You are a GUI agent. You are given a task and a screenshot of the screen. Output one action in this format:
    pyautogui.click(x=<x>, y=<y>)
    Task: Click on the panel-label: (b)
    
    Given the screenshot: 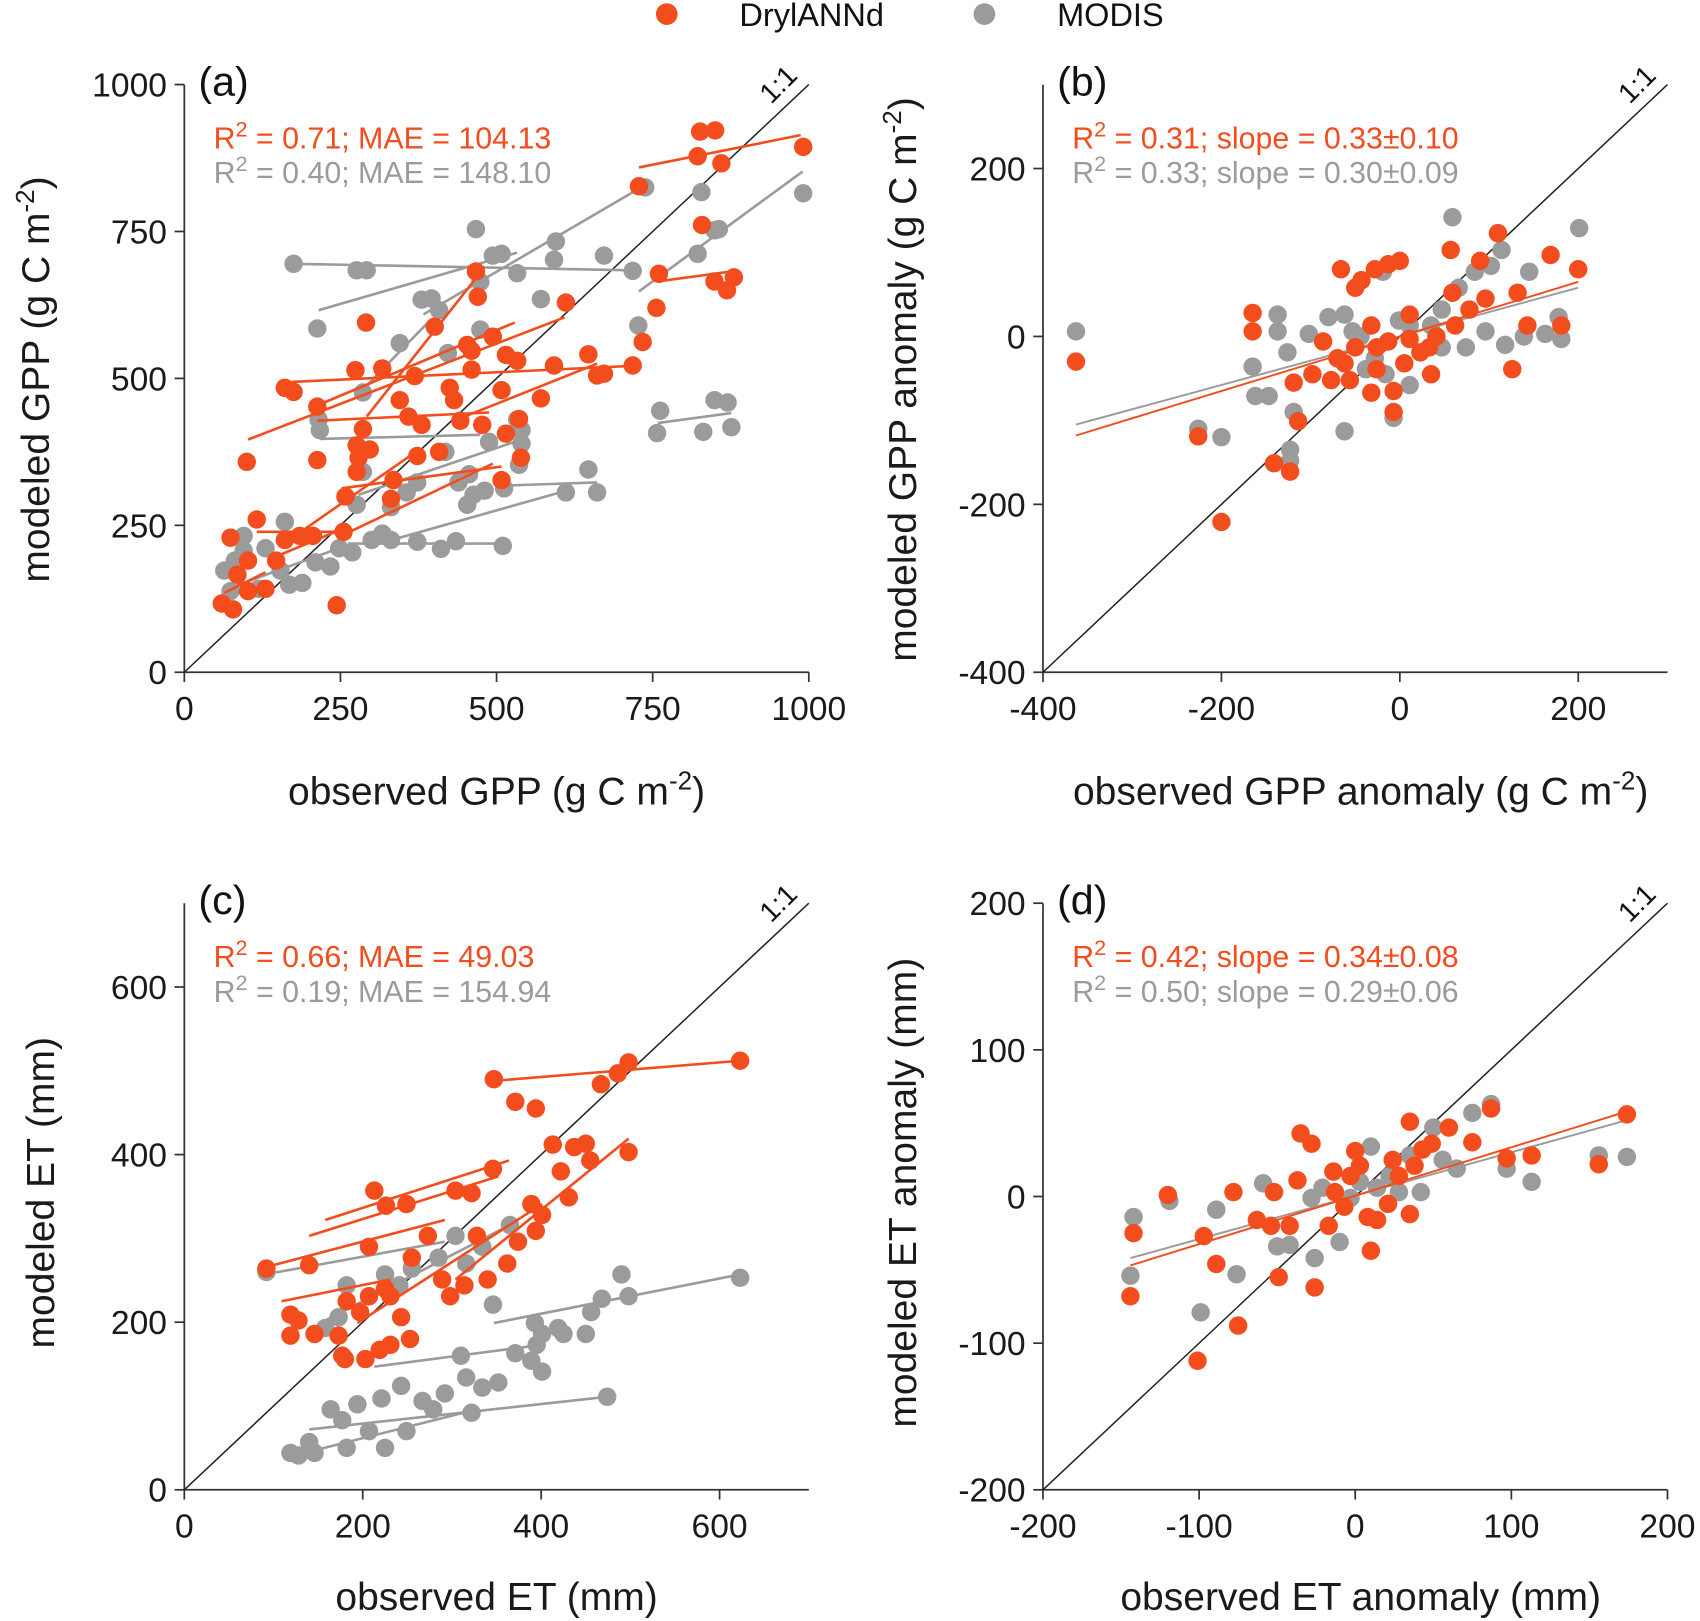 What is the action you would take?
    pyautogui.click(x=1082, y=81)
    